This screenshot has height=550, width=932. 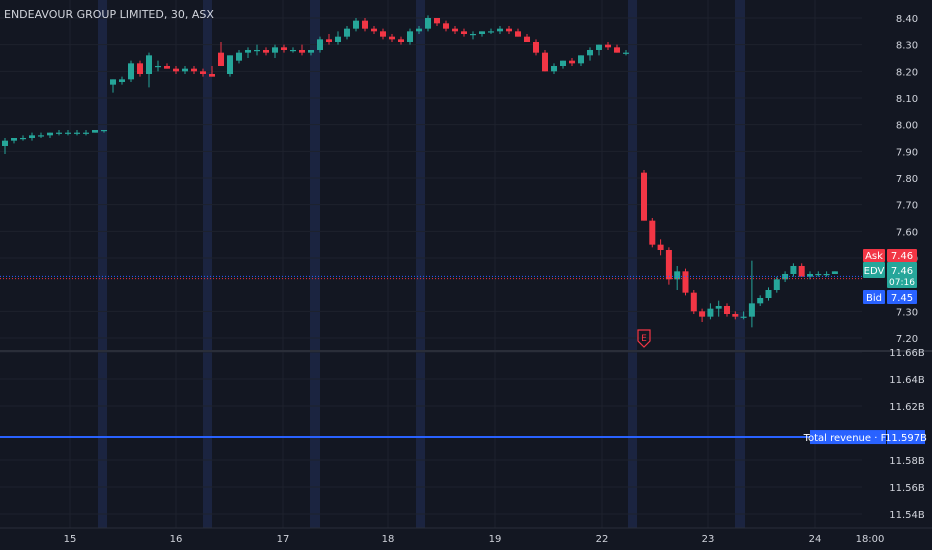 I want to click on time-tick-label: 23, so click(x=708, y=539).